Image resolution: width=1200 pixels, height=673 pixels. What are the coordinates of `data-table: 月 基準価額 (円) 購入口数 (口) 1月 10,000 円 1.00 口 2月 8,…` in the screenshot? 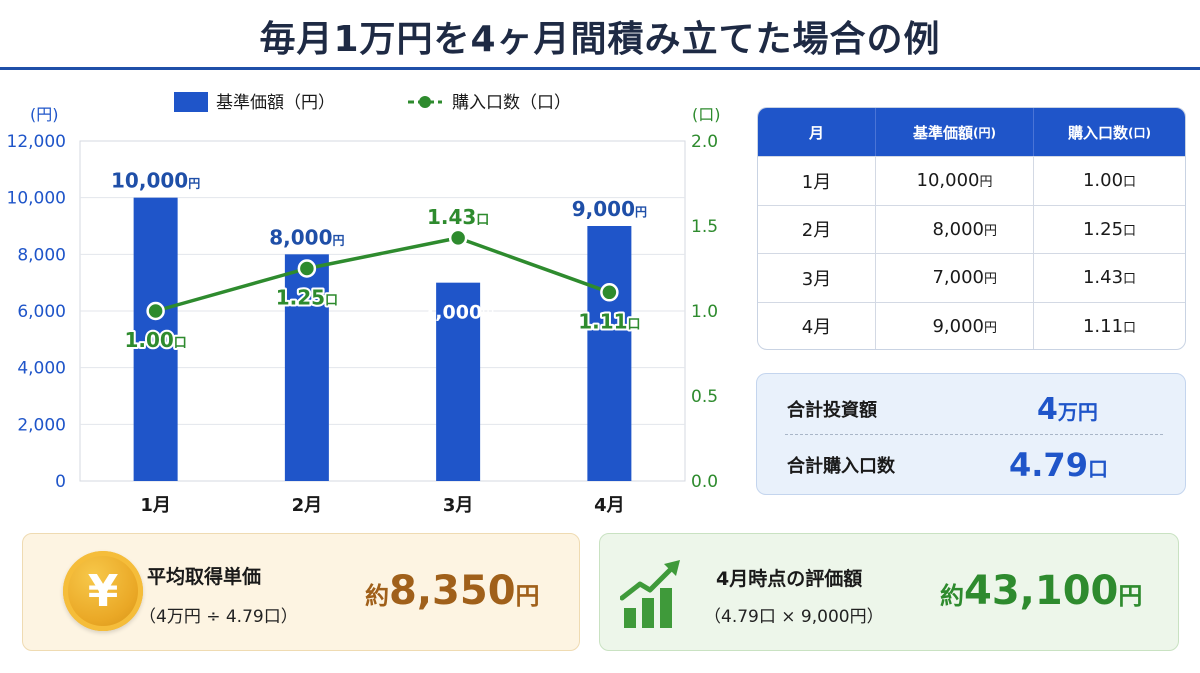 It's located at (971, 228).